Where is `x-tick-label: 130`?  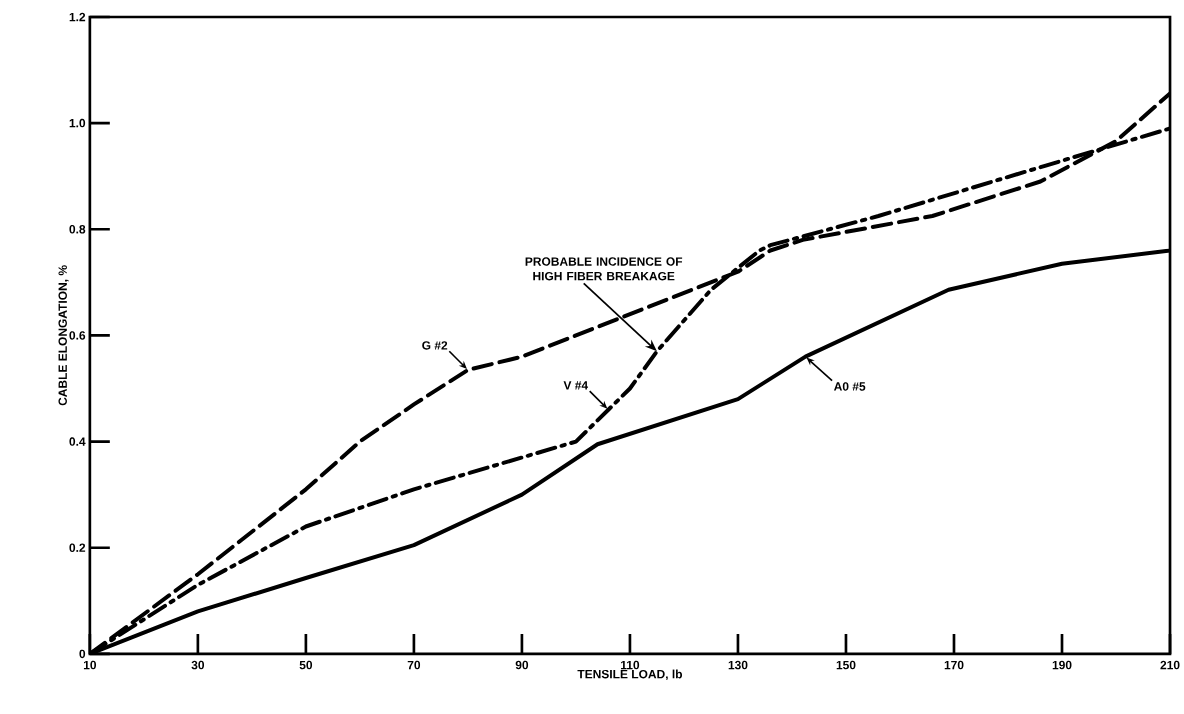 x-tick-label: 130 is located at coordinates (738, 665).